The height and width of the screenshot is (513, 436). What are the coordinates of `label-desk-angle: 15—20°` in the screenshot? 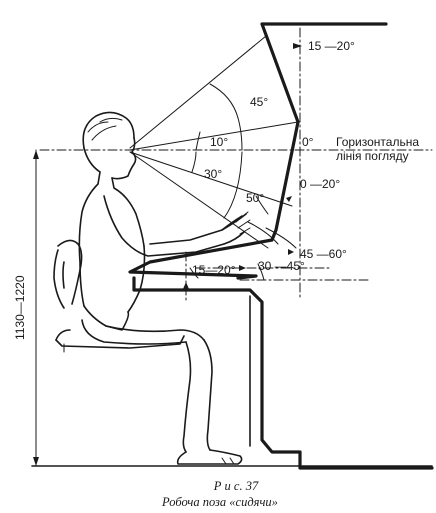 It's located at (214, 270).